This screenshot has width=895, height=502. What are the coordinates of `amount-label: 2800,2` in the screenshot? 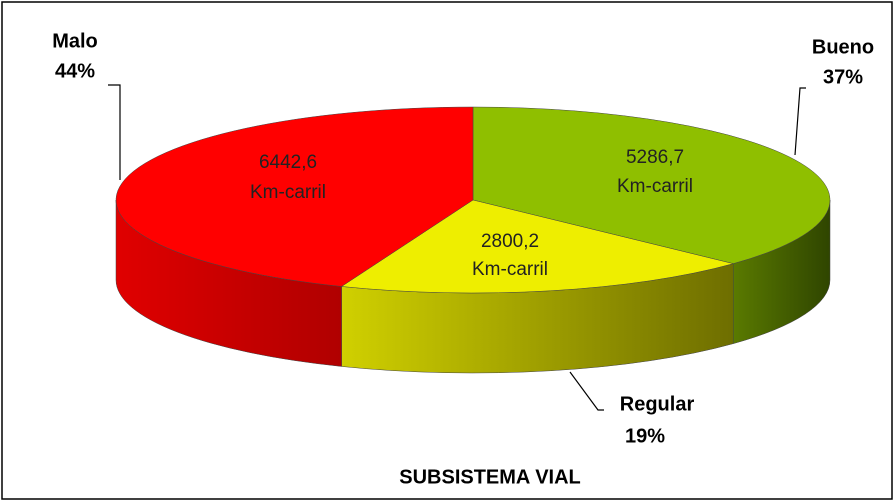 It's located at (510, 241).